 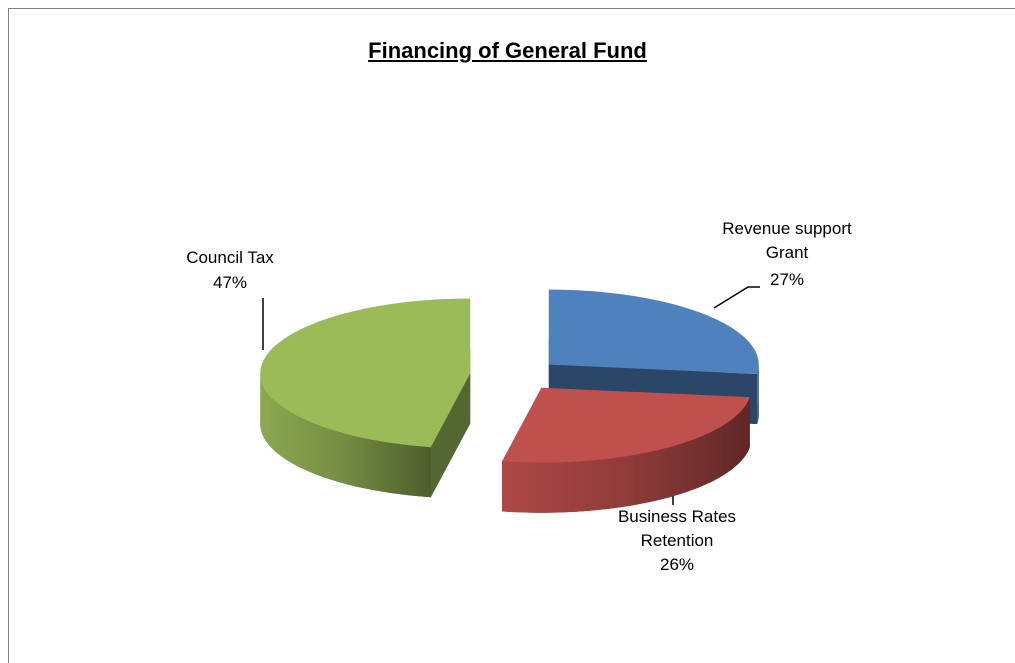 I want to click on value-label: 27%, so click(x=787, y=279).